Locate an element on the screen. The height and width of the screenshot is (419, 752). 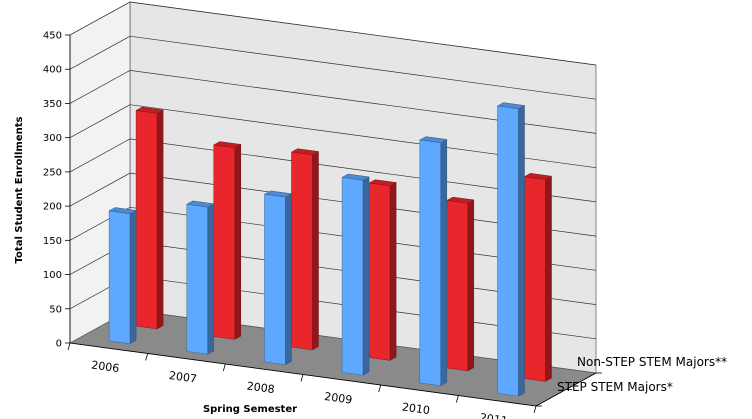
y-tick-label: 150 is located at coordinates (52, 241).